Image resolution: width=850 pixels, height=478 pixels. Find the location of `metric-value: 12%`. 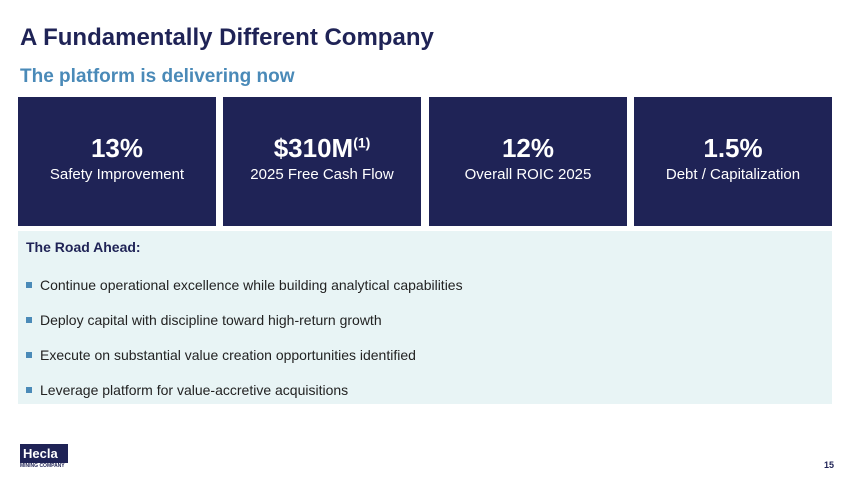

metric-value: 12% is located at coordinates (528, 148).